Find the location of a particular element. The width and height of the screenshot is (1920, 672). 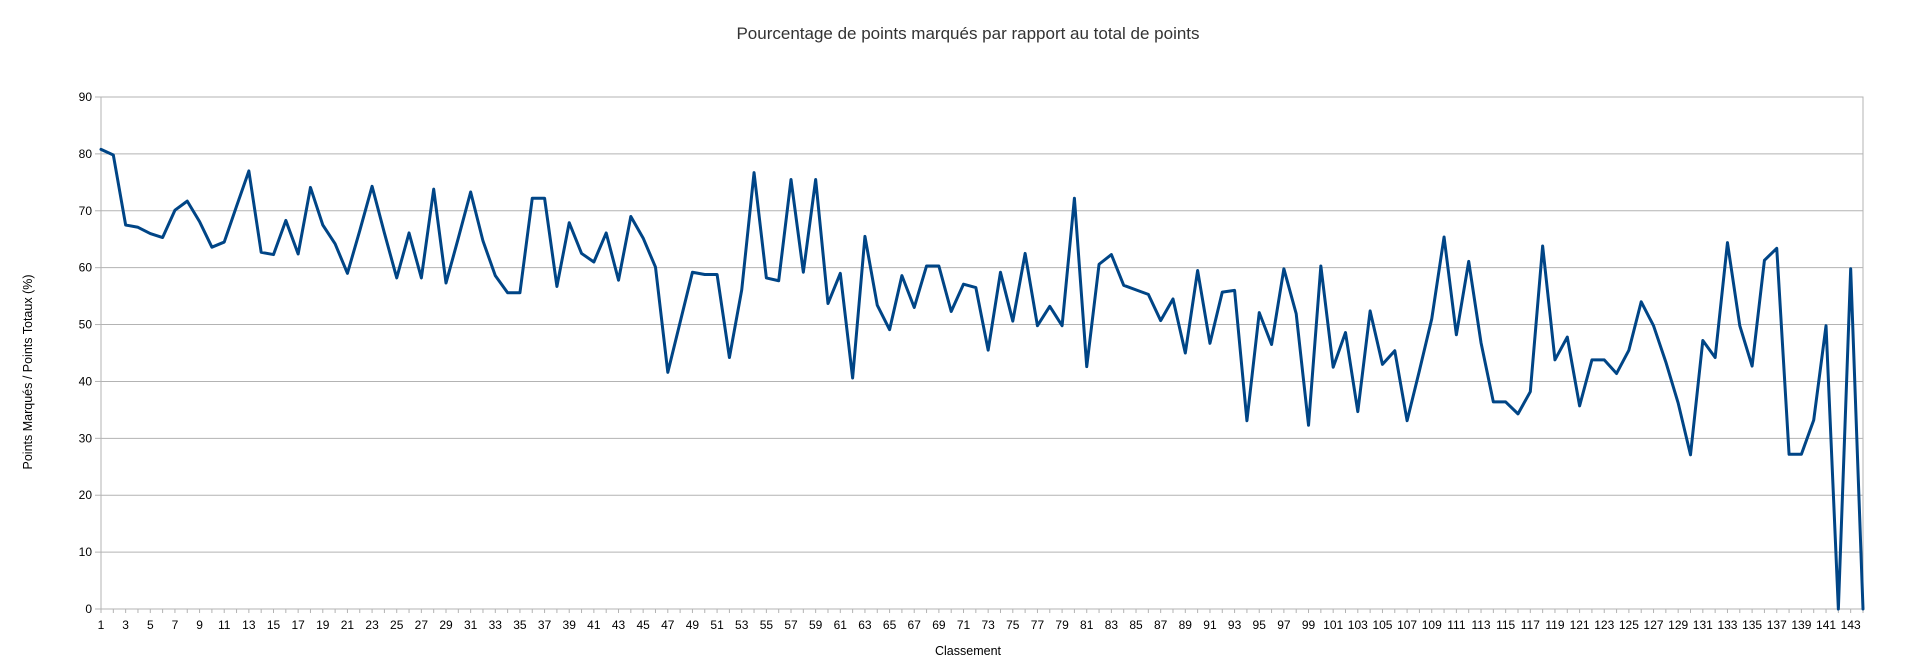

x-tick-label: 25 is located at coordinates (397, 625).